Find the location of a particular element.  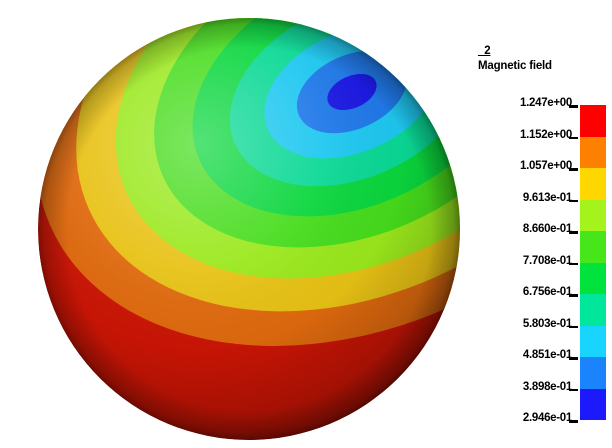

color-bar-tick-label: 3.898e-01 is located at coordinates (547, 386).